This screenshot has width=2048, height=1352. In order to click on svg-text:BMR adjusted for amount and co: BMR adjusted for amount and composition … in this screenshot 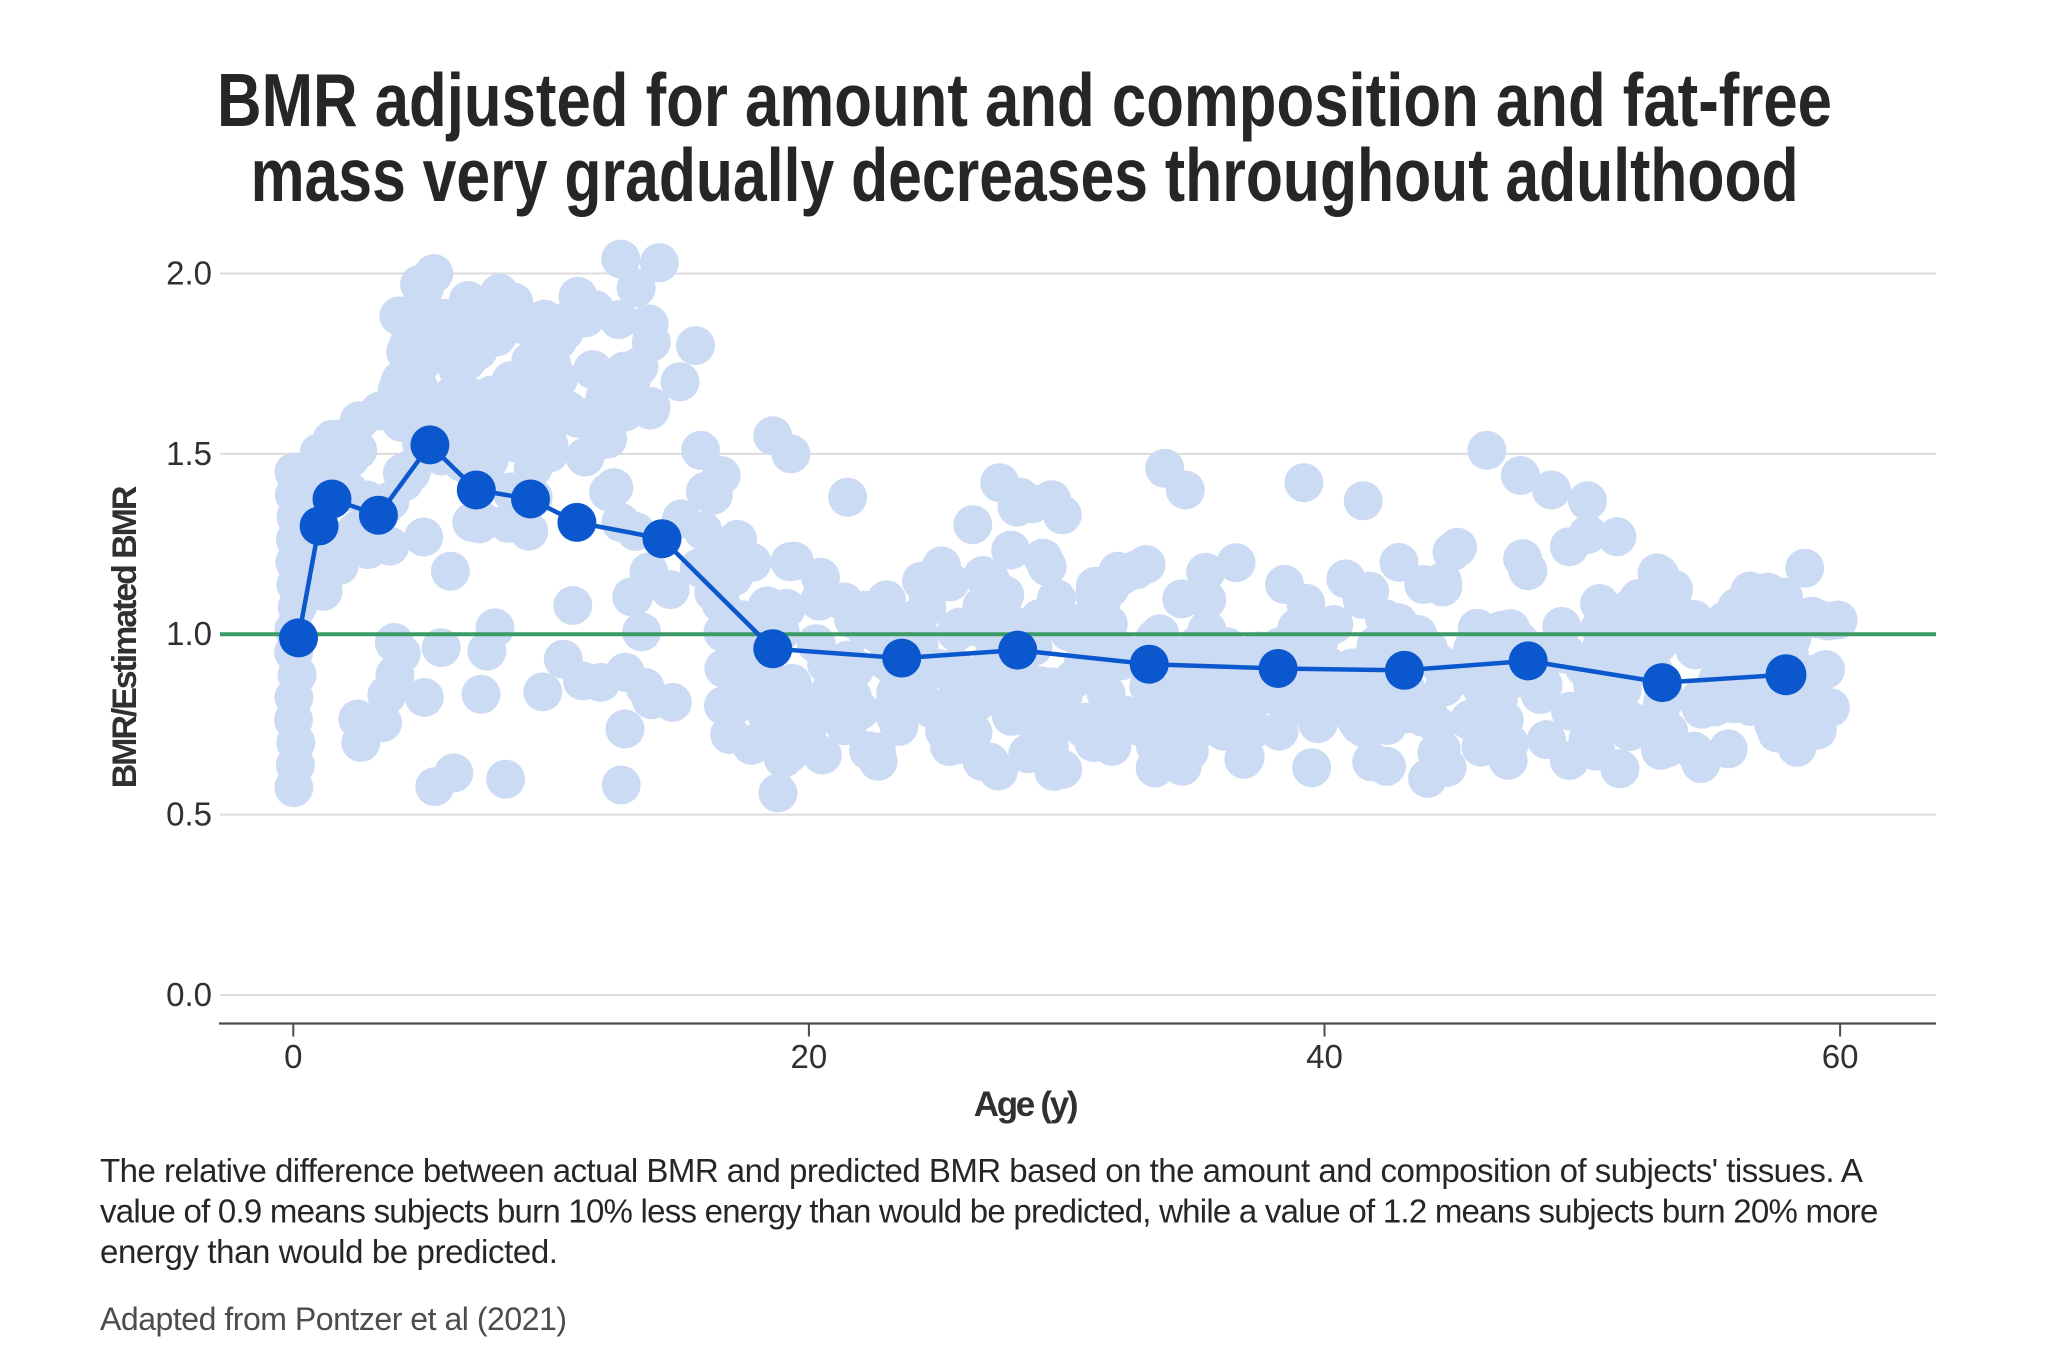, I will do `click(1024, 100)`.